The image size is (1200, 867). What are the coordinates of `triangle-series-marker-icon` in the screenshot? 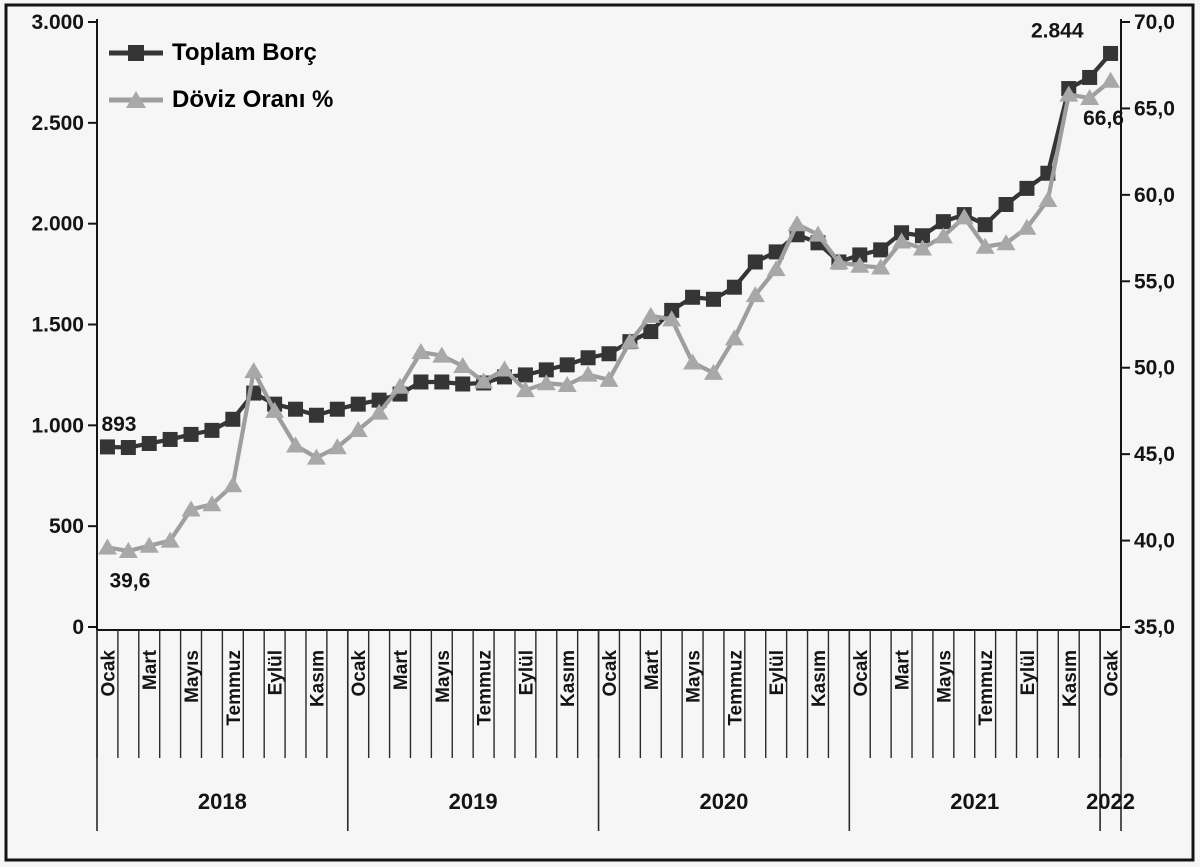 It's located at (136, 99).